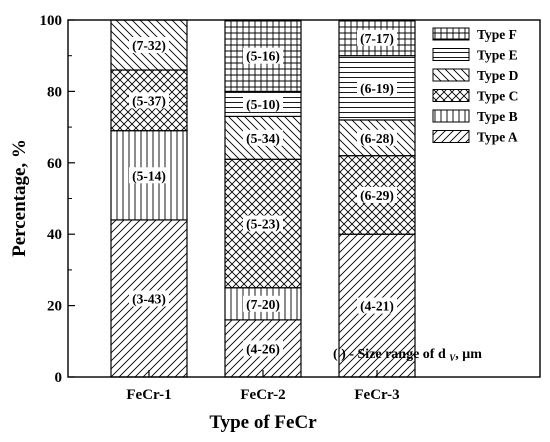  I want to click on legend-label-type-c: Type C, so click(497, 96).